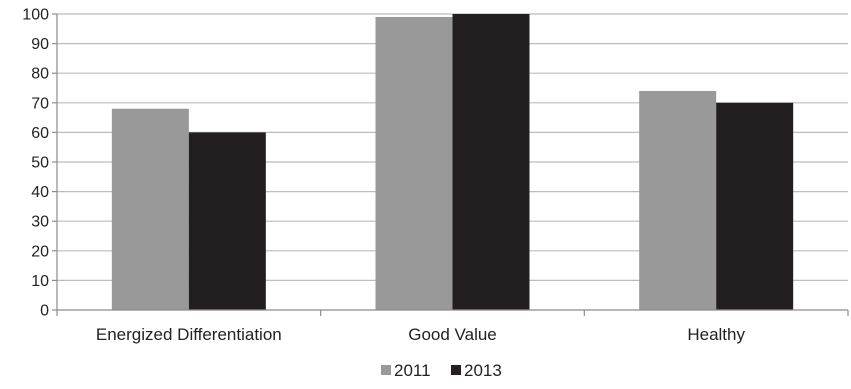 The height and width of the screenshot is (389, 851). Describe the element at coordinates (40, 74) in the screenshot. I see `y-tick-label: 80` at that location.